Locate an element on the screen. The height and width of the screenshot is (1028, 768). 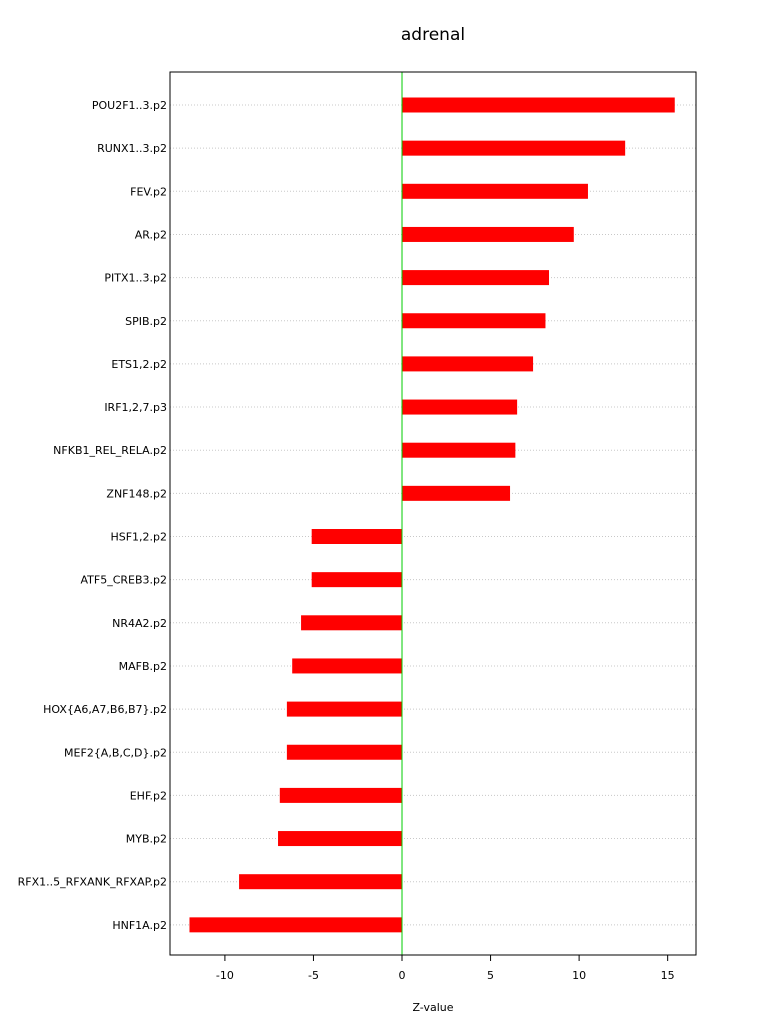
category-label: ETS1,2.p2 is located at coordinates (139, 364).